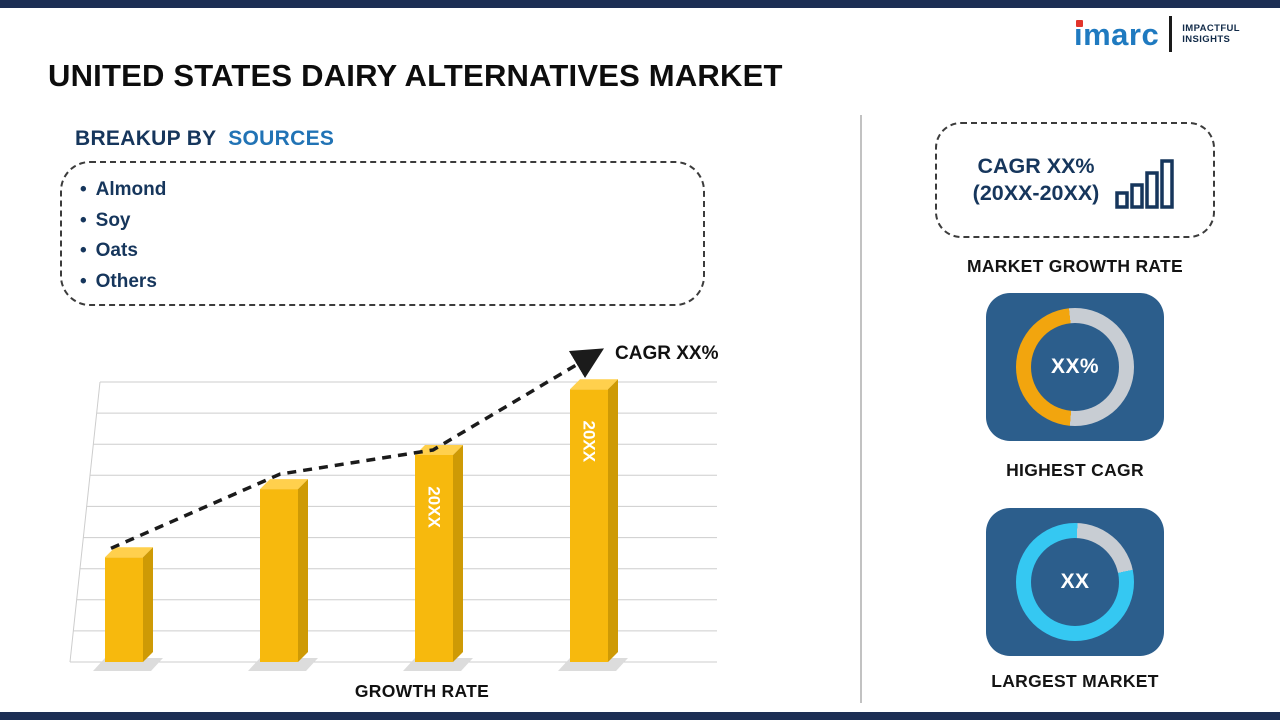 The width and height of the screenshot is (1280, 720). I want to click on breakup-heading: BREAKUP BY SOURCES, so click(204, 139).